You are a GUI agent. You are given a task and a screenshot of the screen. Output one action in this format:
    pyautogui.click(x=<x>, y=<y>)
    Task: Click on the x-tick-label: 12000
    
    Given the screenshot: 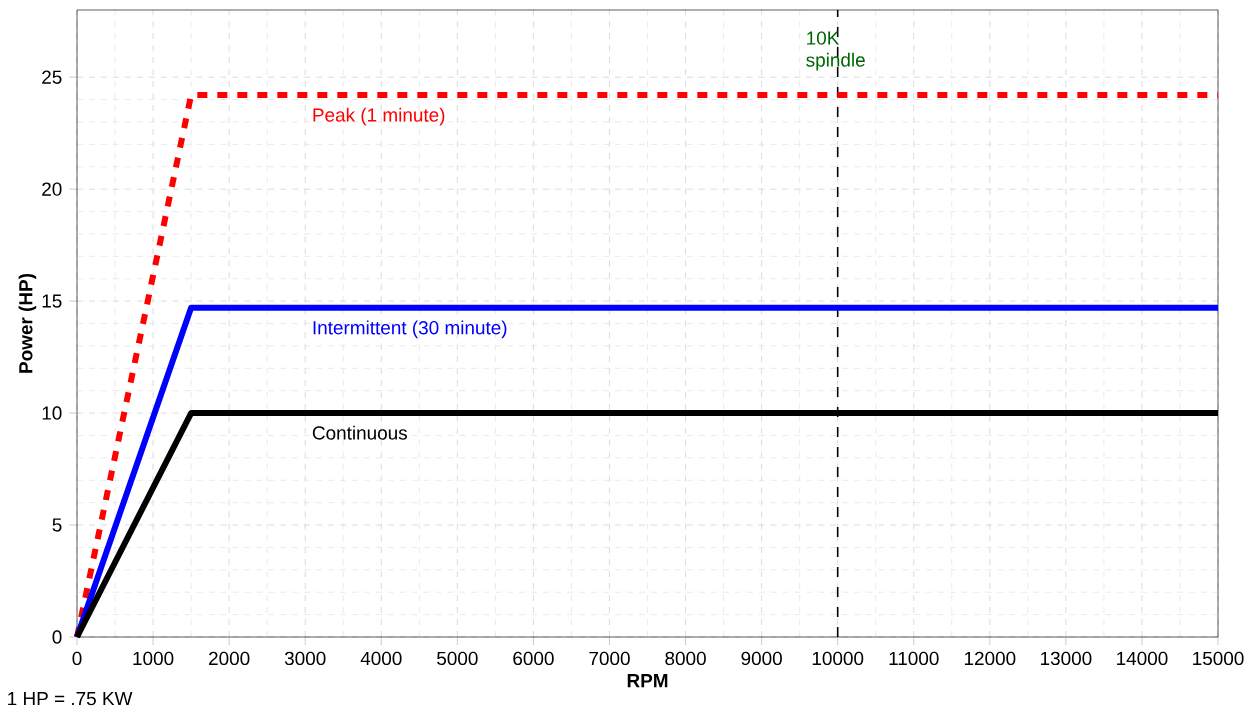 What is the action you would take?
    pyautogui.click(x=990, y=658)
    